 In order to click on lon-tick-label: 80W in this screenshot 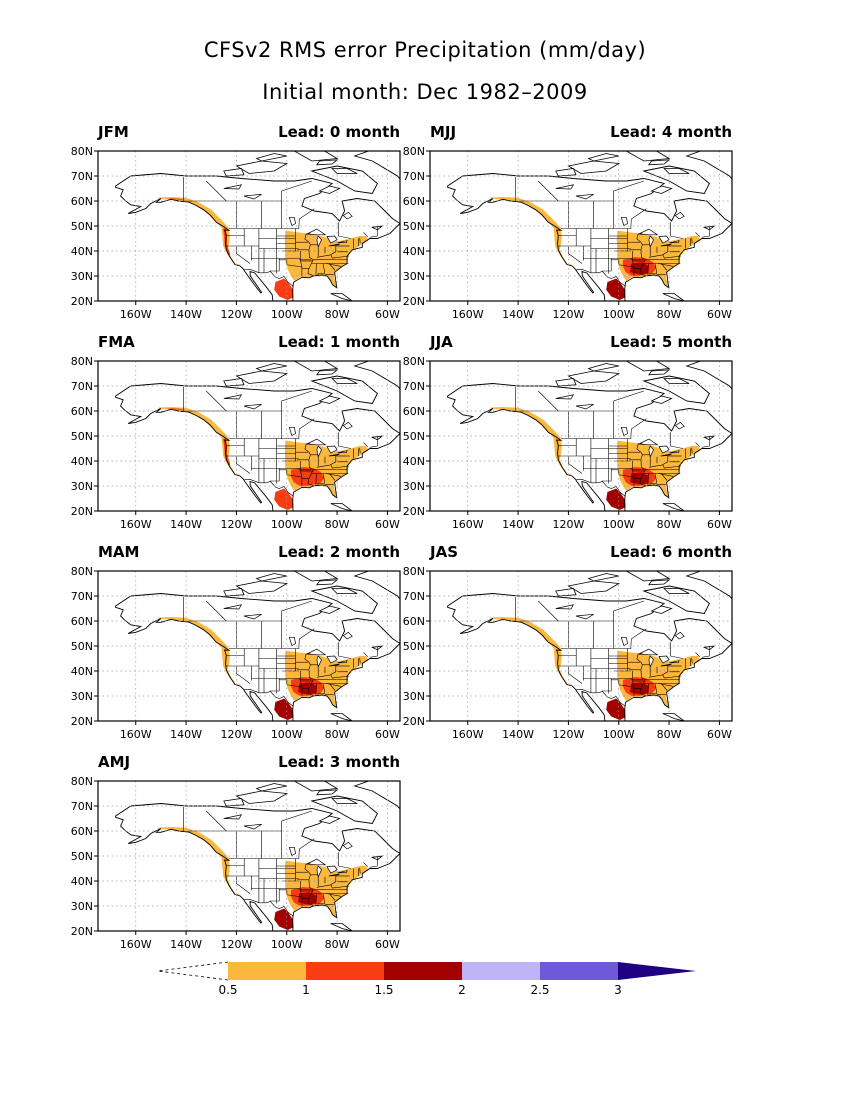, I will do `click(337, 944)`.